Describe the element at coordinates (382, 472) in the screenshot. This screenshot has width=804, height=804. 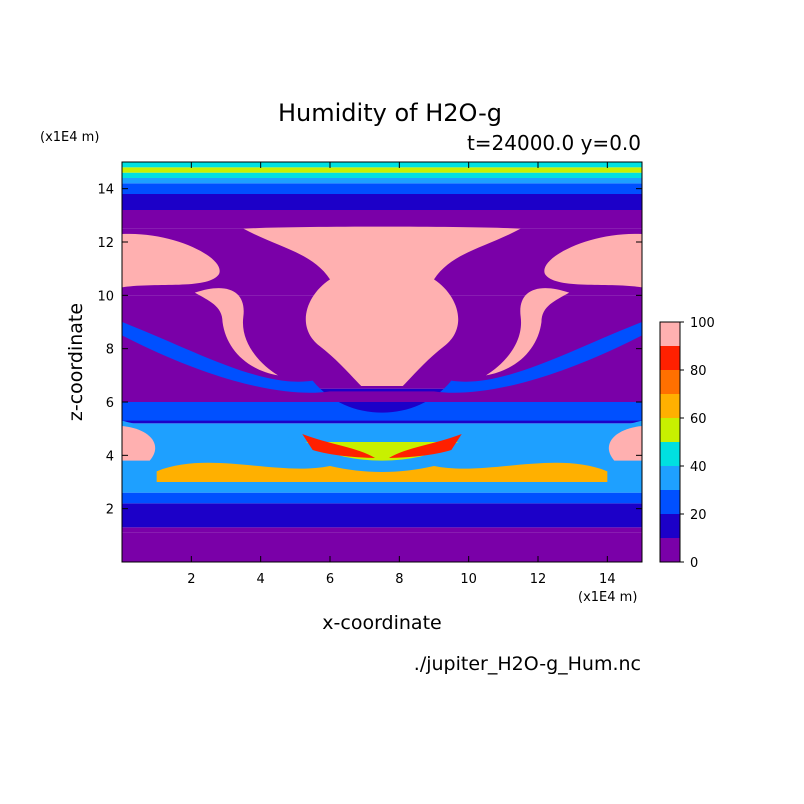
I see `turbulence-band-high` at that location.